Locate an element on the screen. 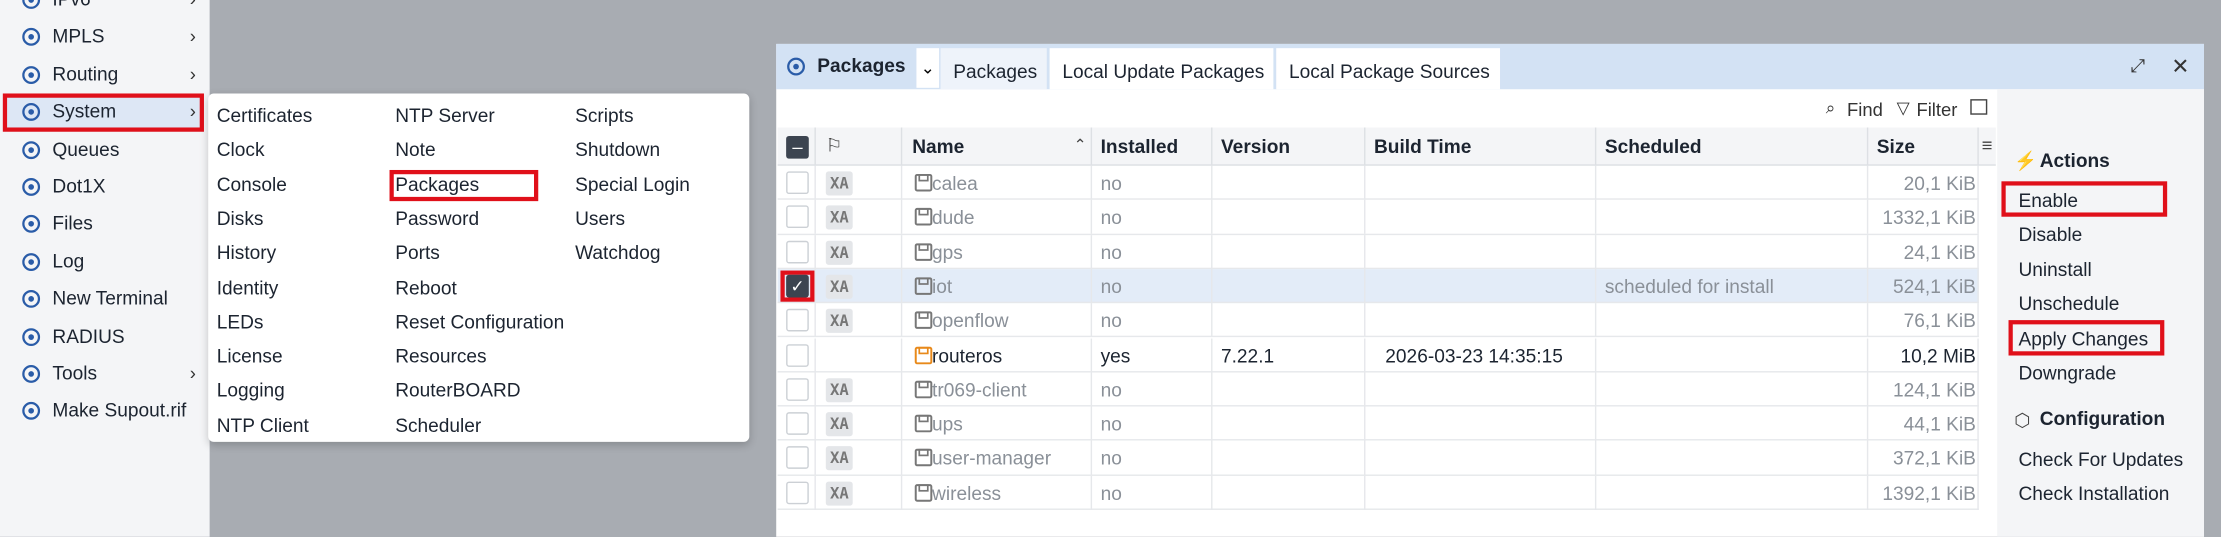 Image resolution: width=2221 pixels, height=537 pixels. tab-label: Local Package Sources is located at coordinates (1389, 71).